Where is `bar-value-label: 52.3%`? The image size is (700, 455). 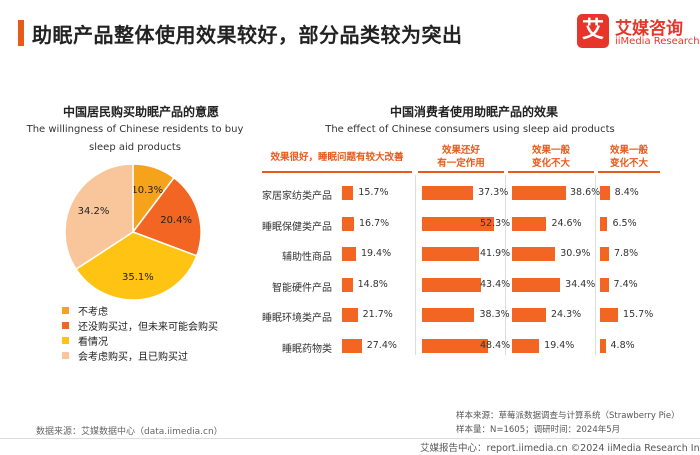
bar-value-label: 52.3% is located at coordinates (495, 223).